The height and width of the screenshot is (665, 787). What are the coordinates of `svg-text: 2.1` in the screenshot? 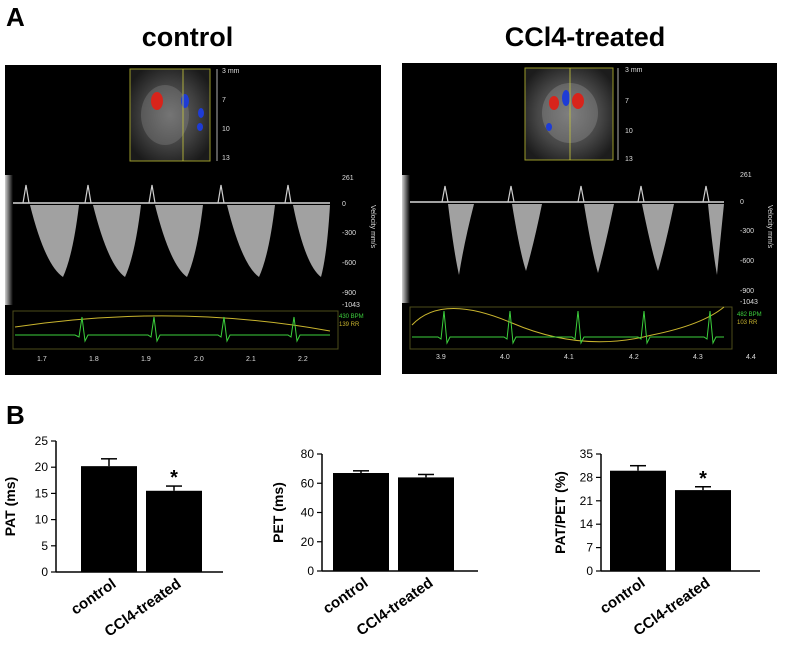 It's located at (251, 359).